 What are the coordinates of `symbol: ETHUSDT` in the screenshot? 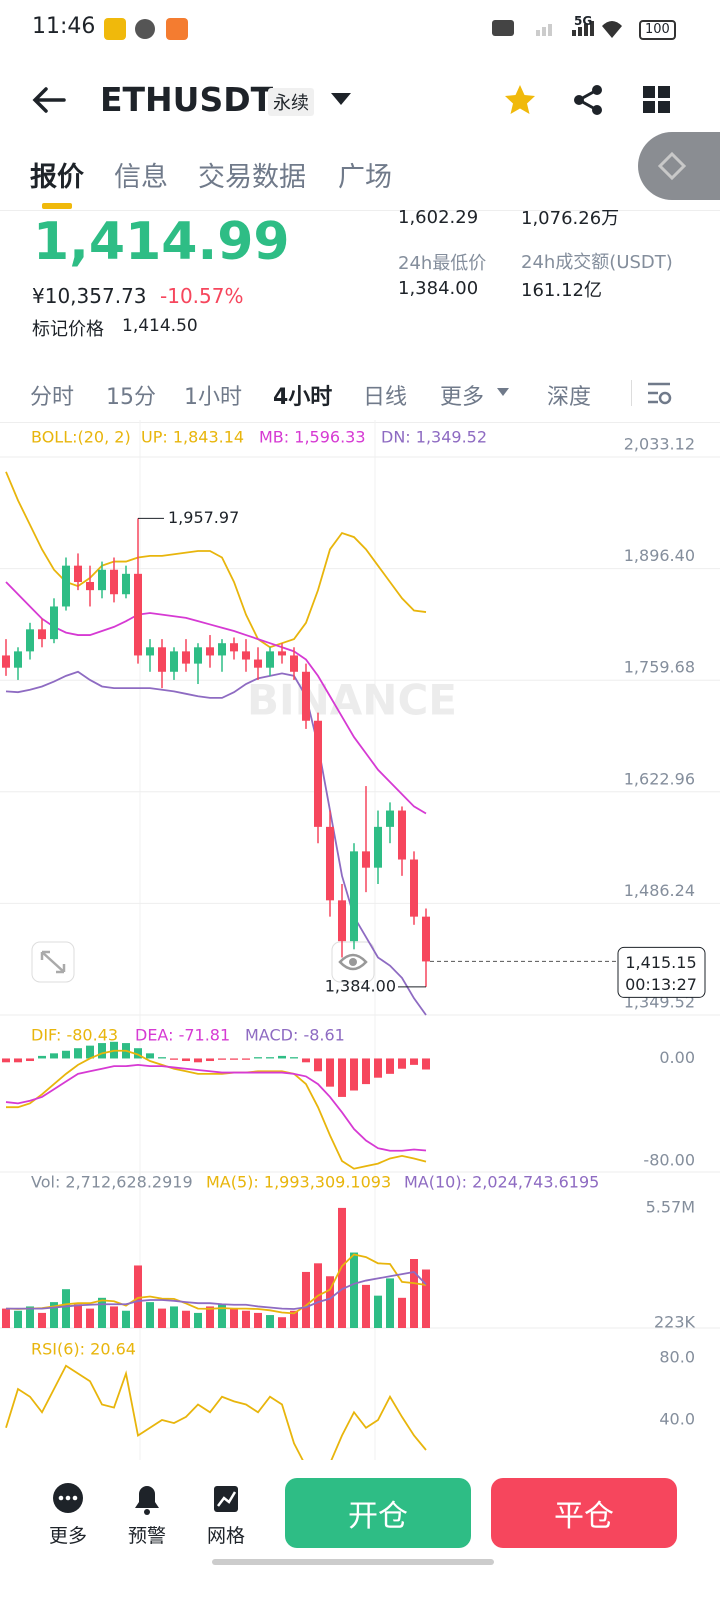 It's located at (187, 99).